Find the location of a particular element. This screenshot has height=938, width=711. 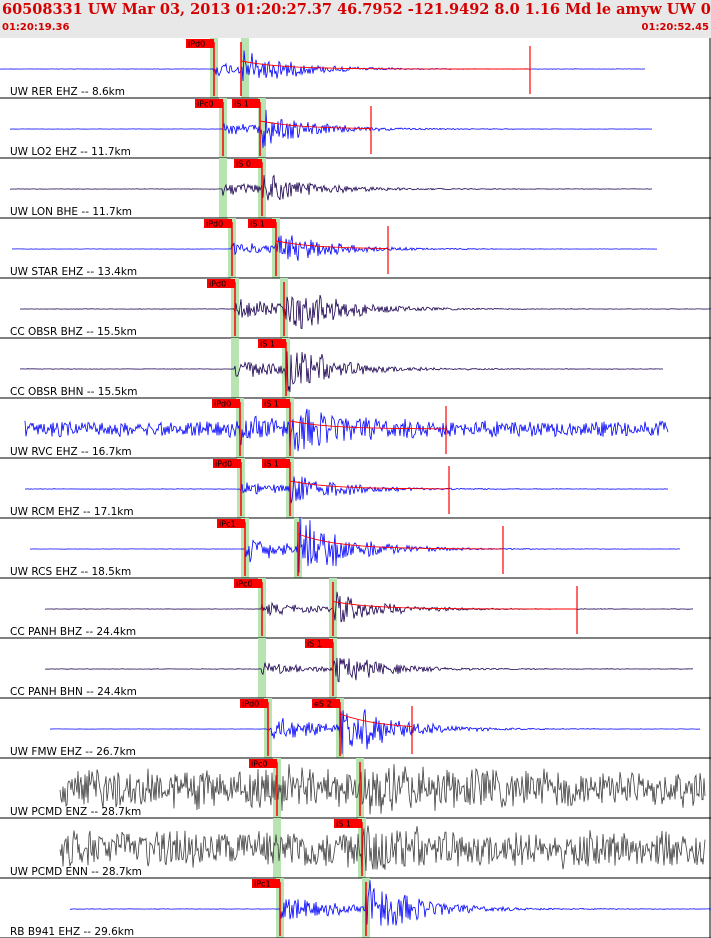

station-label: UW PCMD ENN -- 28.7km is located at coordinates (76, 872).